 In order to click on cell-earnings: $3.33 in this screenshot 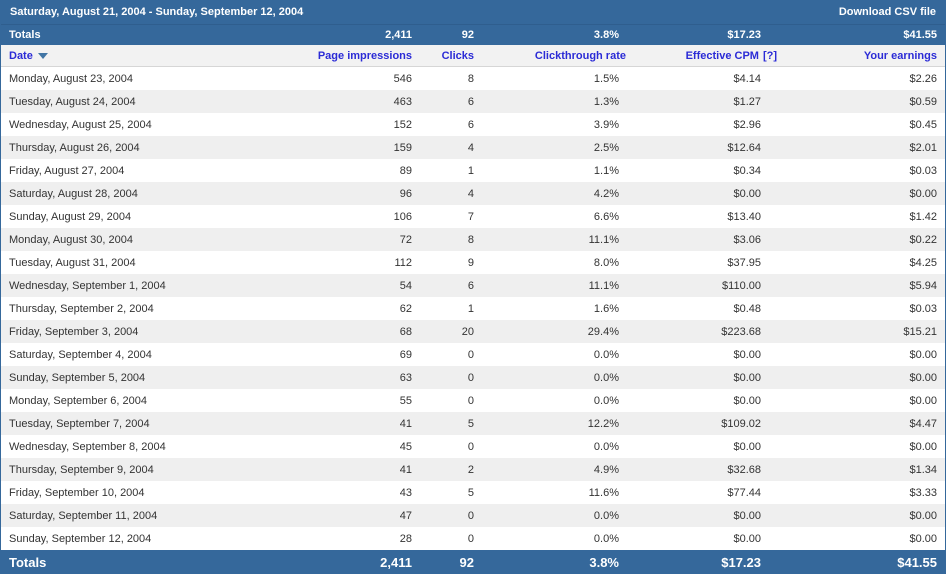, I will do `click(923, 492)`.